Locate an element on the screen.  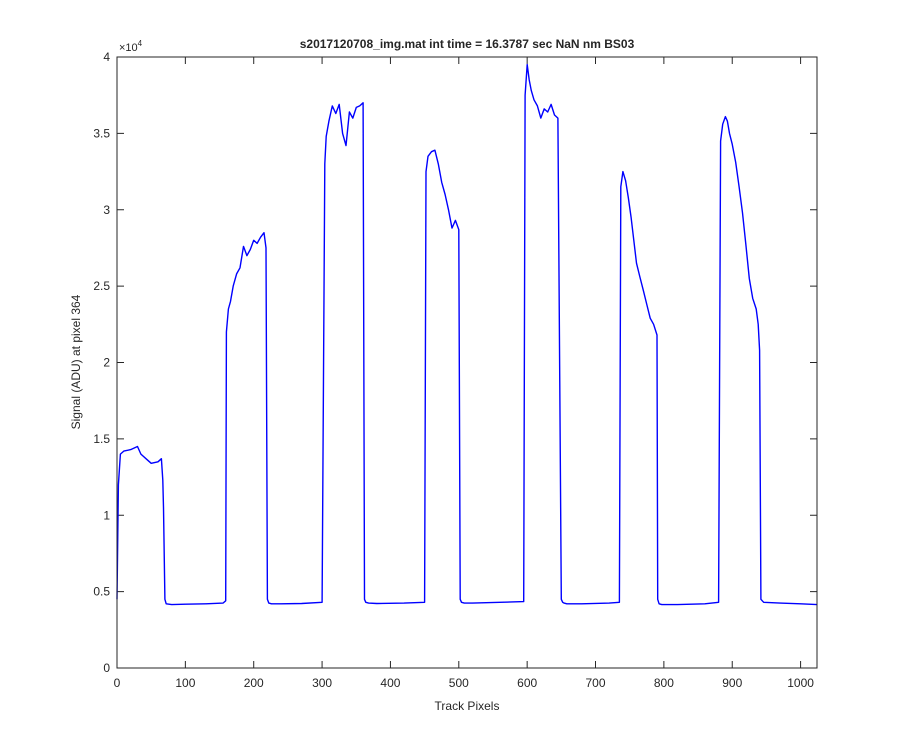
y-exponent-base: ×10 is located at coordinates (128, 48).